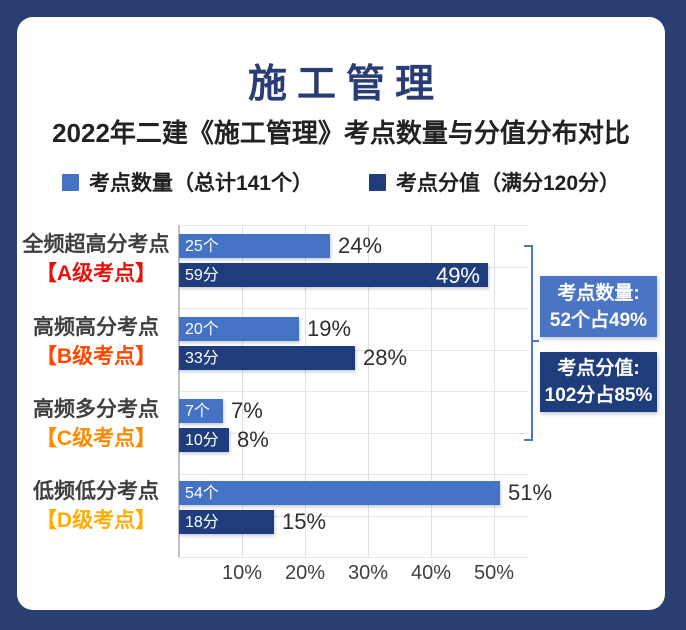  Describe the element at coordinates (598, 382) in the screenshot. I see `summary-box-score: 考点分值: 102分占85%` at that location.